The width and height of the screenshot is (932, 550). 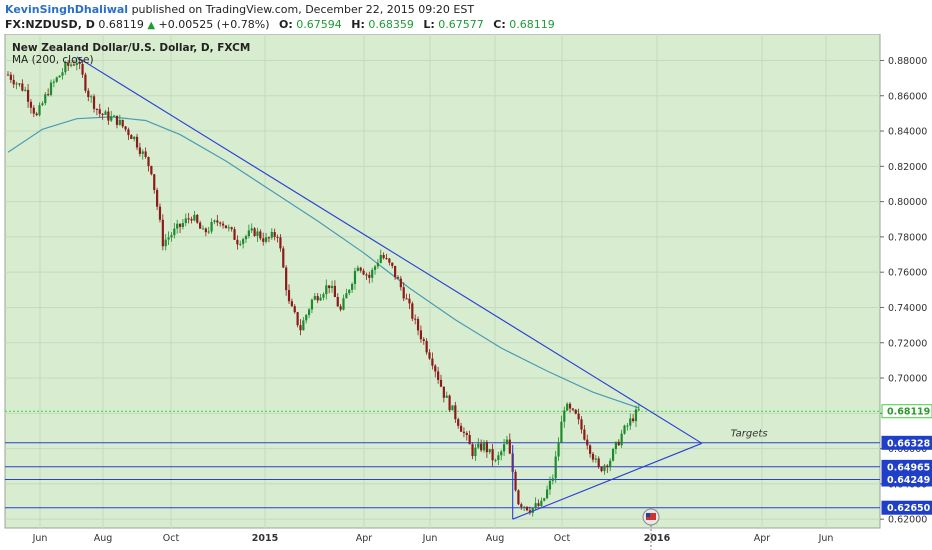 I want to click on level-price-tag-text: 0.64249, so click(x=908, y=480).